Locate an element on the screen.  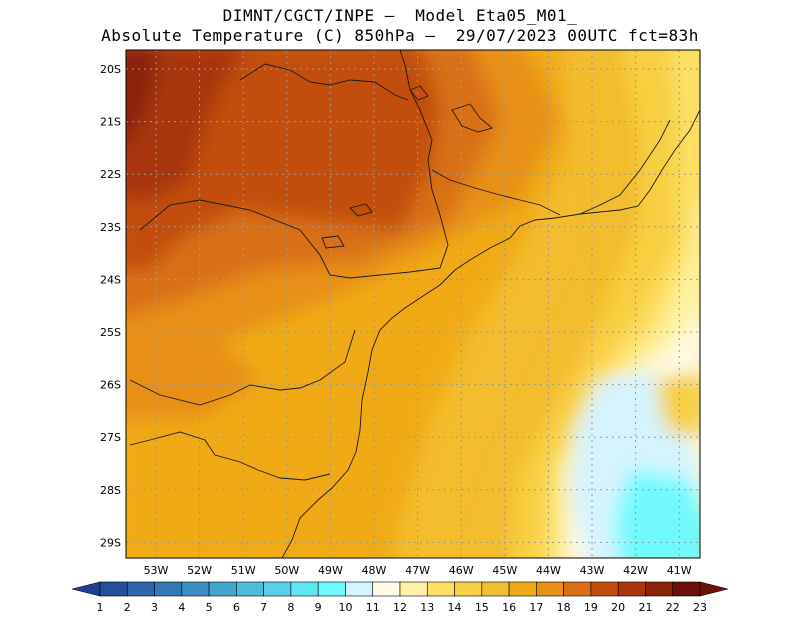
lon-tick-label: 48W is located at coordinates (374, 570).